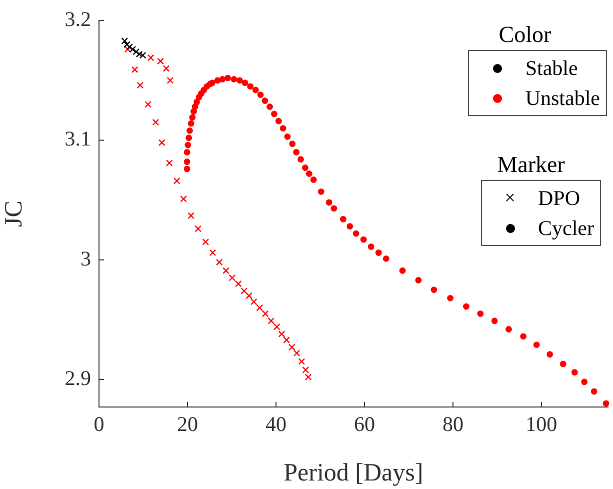 Image resolution: width=613 pixels, height=489 pixels. Describe the element at coordinates (85, 258) in the screenshot. I see `y-tick-label: 3` at that location.